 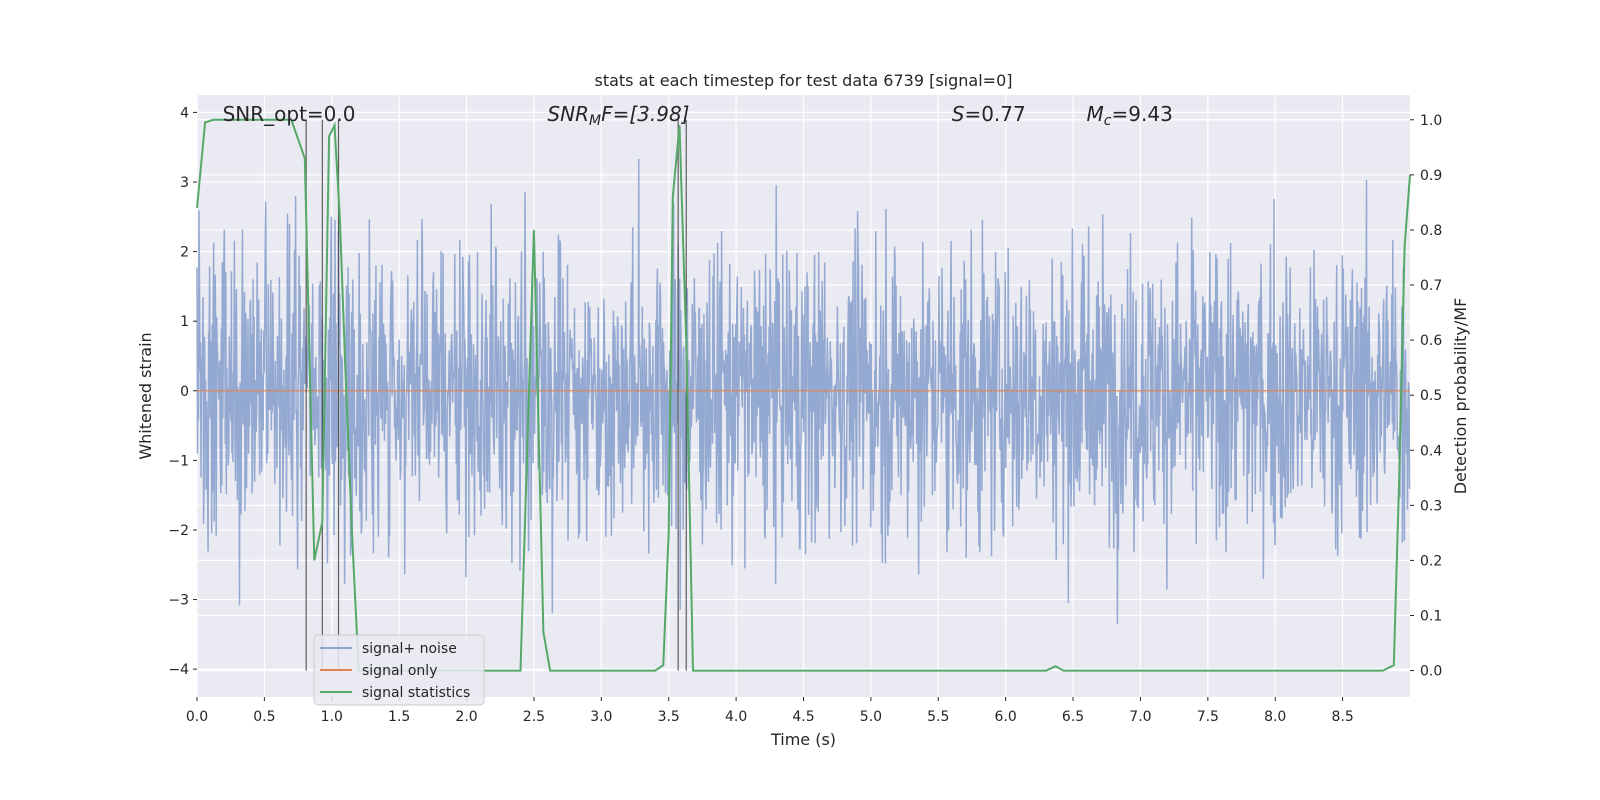 What do you see at coordinates (1431, 672) in the screenshot?
I see `y2-tick-label: 0.0` at bounding box center [1431, 672].